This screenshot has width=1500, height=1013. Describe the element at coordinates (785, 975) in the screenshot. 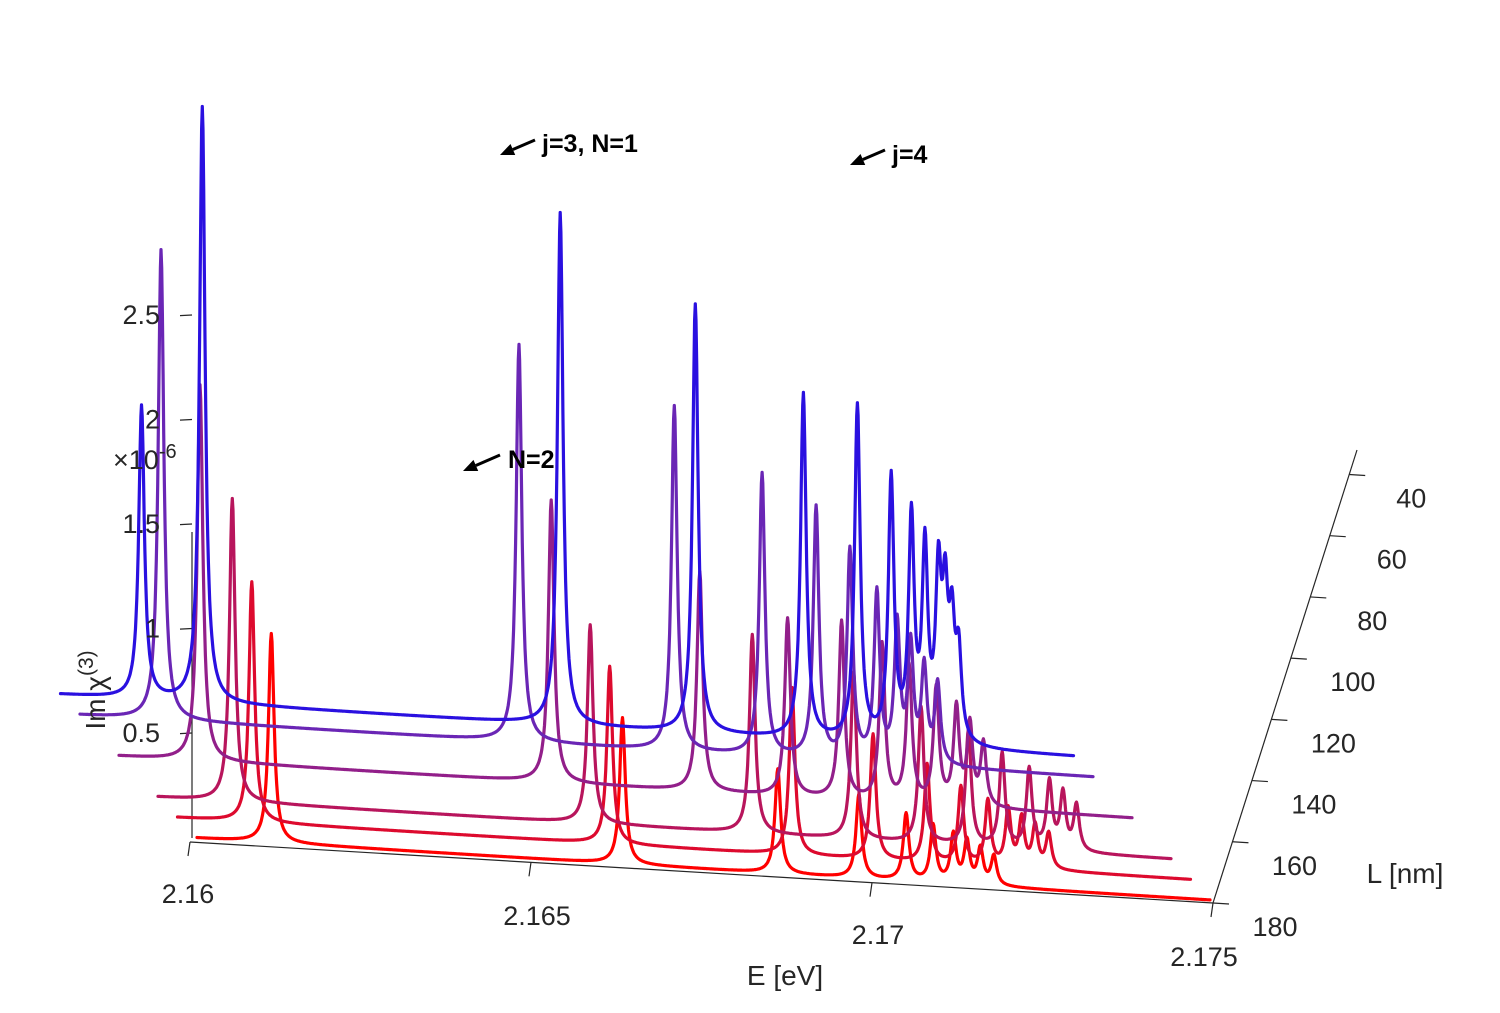

I see `x-axis-title: E [eV]` at that location.